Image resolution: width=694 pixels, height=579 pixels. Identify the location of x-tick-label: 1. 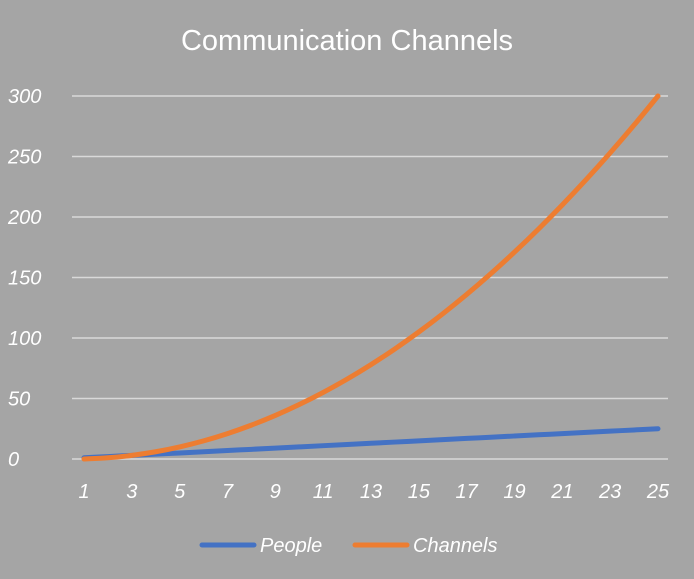
(83, 492).